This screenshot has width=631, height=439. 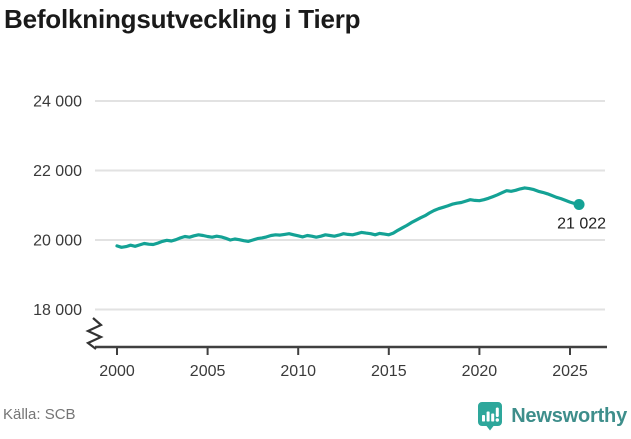 What do you see at coordinates (57, 310) in the screenshot?
I see `y-tick-label: 18 000` at bounding box center [57, 310].